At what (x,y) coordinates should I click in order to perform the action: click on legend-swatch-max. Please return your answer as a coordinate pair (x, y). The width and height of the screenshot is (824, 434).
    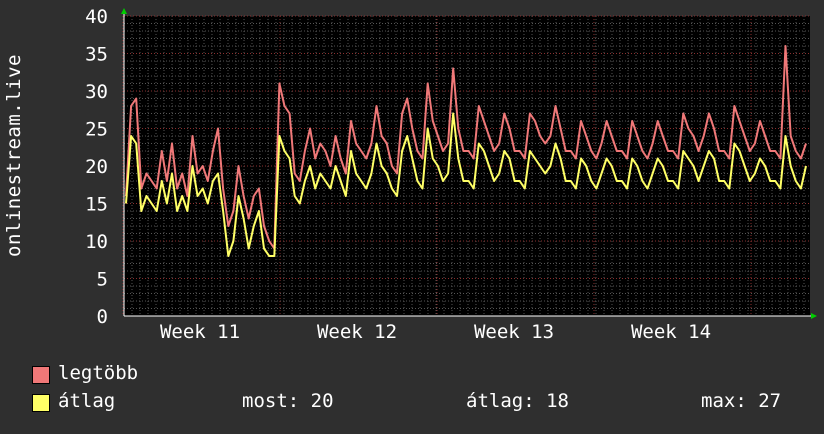
    Looking at the image, I should click on (41, 375).